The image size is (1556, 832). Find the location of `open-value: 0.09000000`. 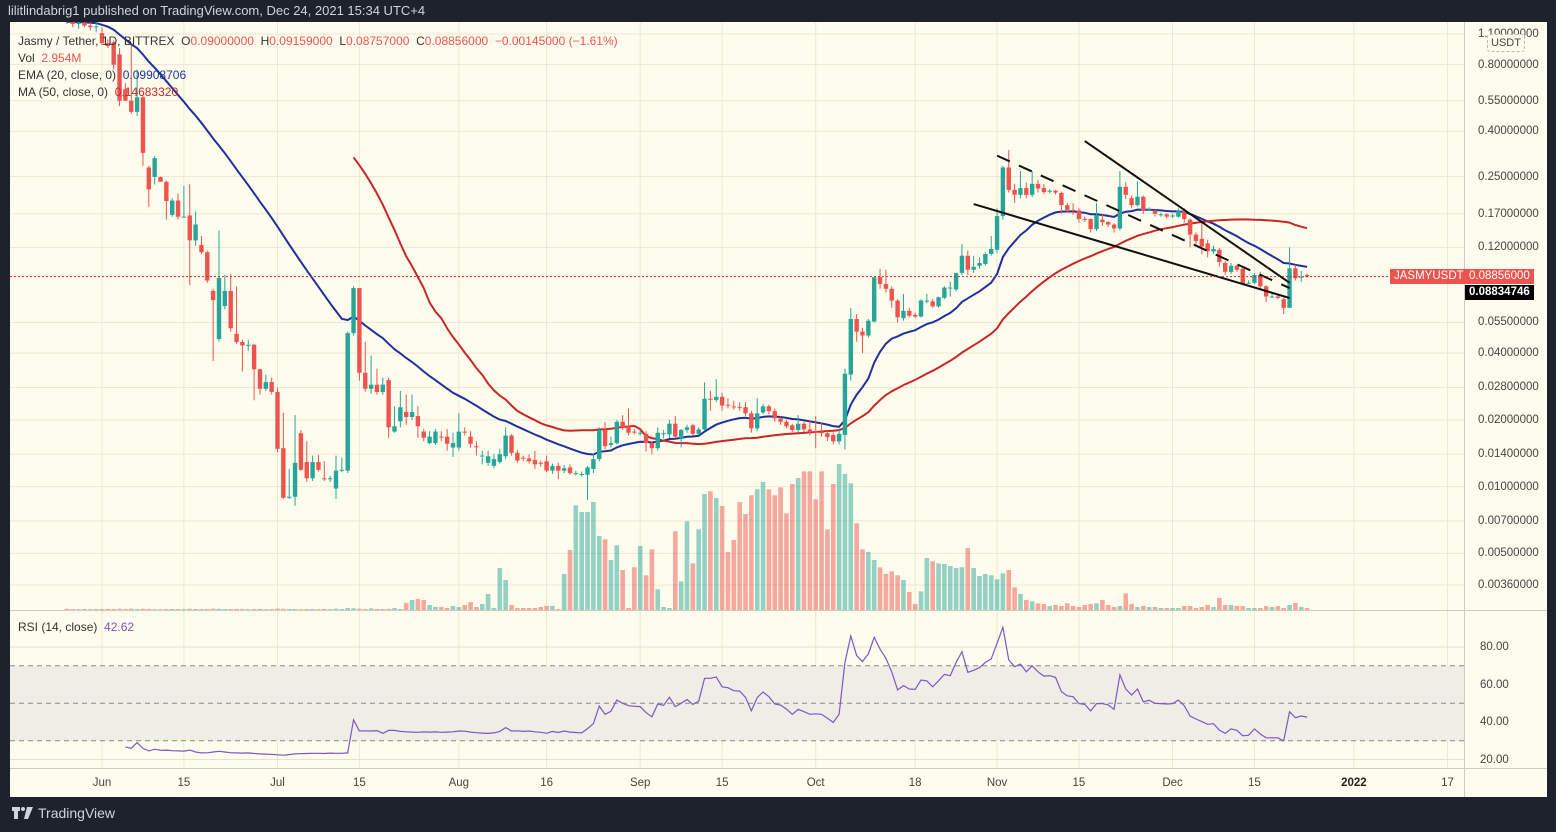

open-value: 0.09000000 is located at coordinates (222, 41).